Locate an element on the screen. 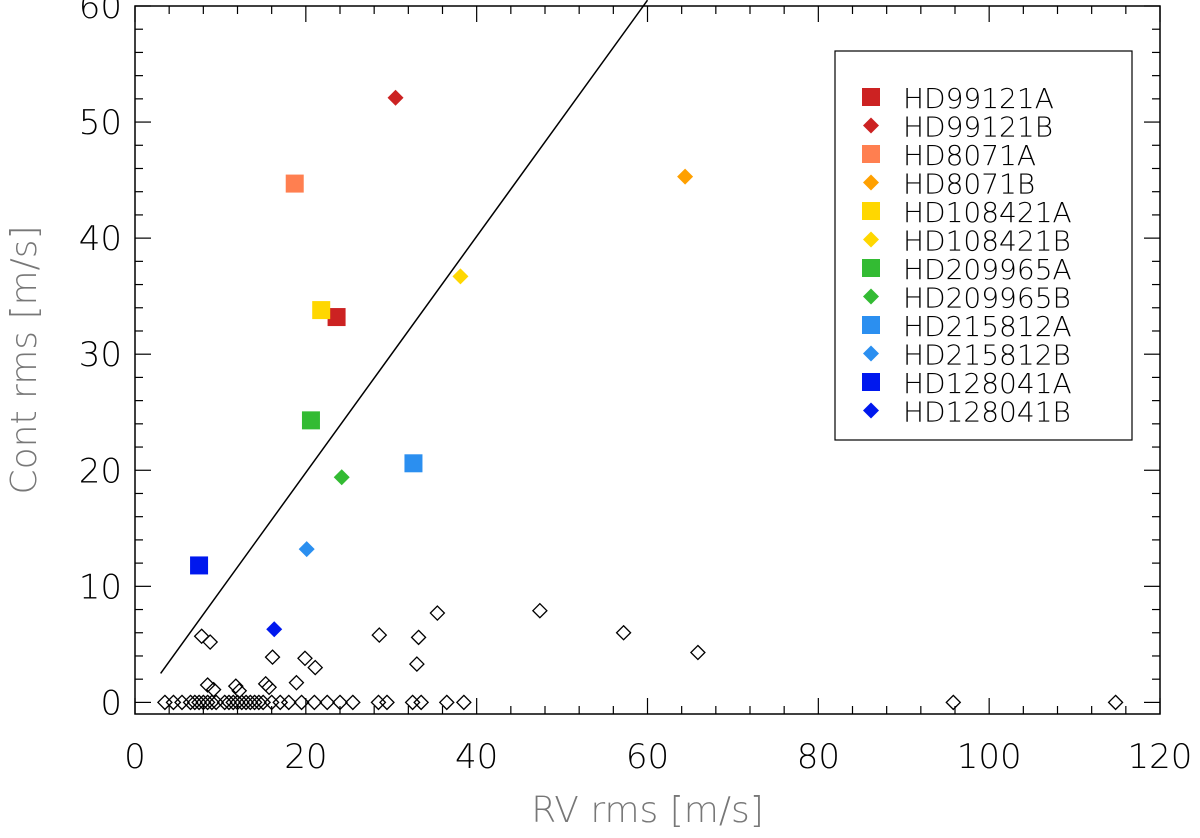  data-point-hd108421b is located at coordinates (460, 276).